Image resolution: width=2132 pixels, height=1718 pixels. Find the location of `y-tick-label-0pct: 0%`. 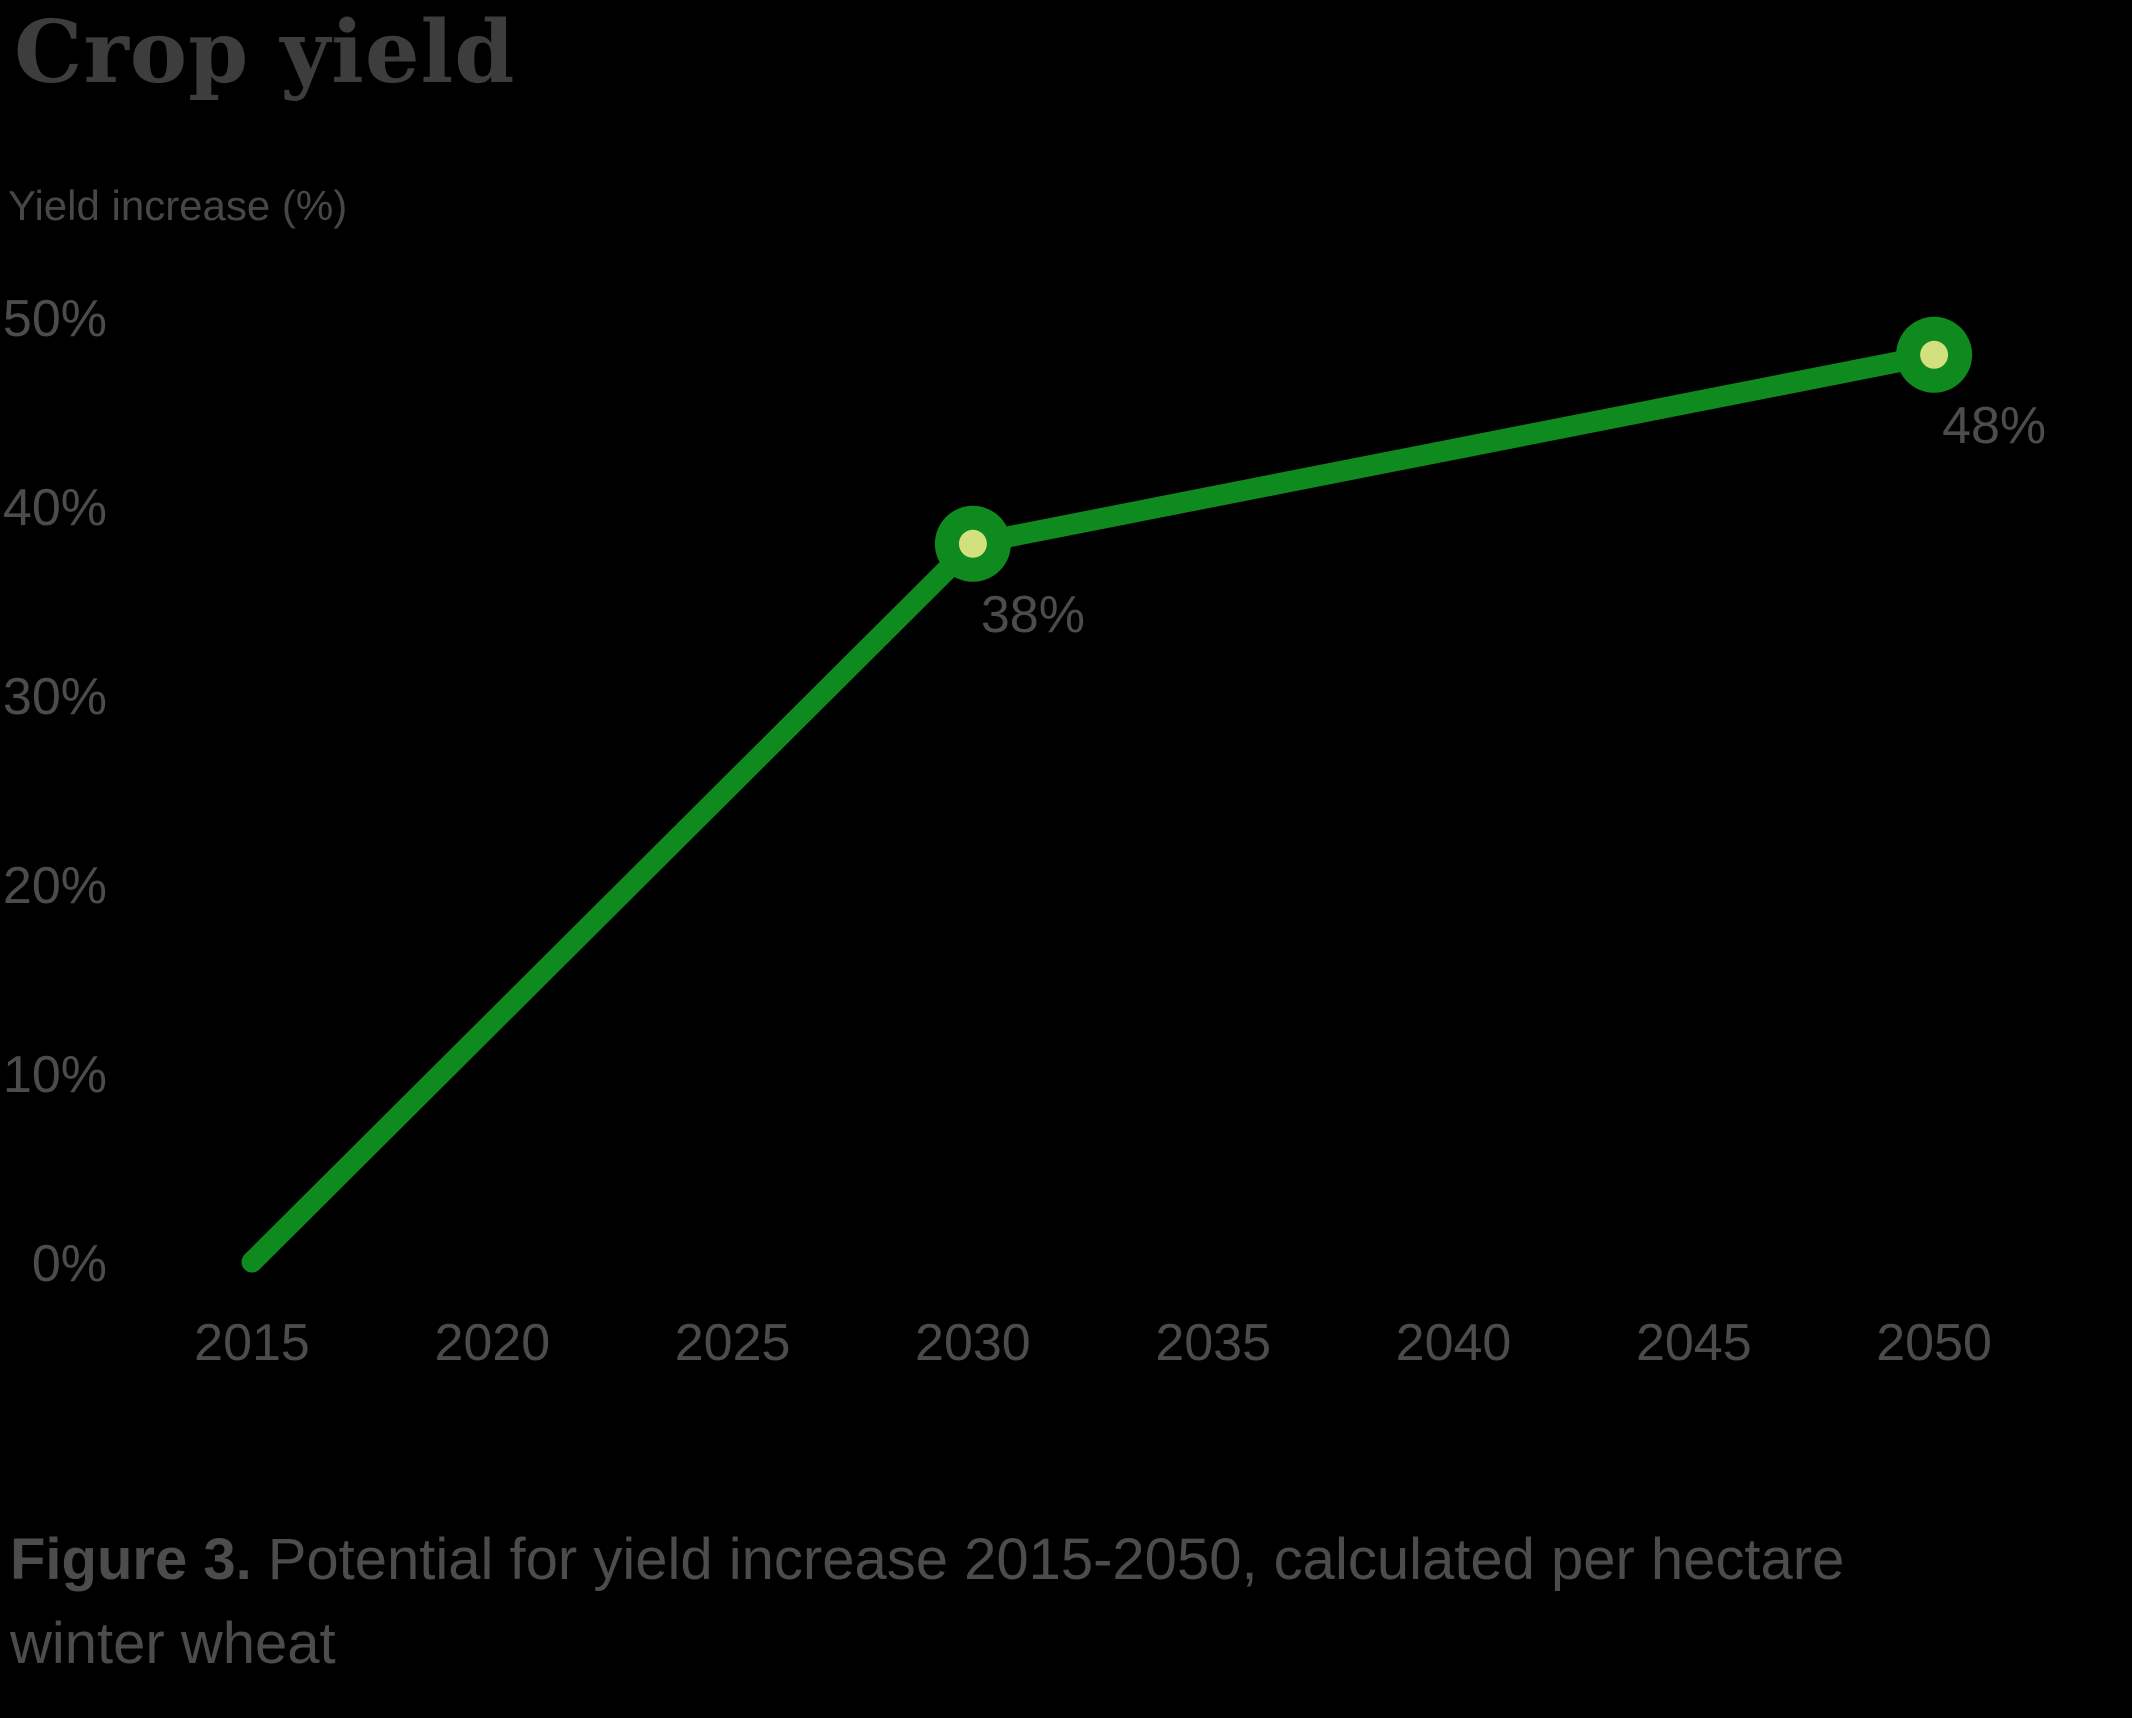

y-tick-label-0pct: 0% is located at coordinates (69, 1264).